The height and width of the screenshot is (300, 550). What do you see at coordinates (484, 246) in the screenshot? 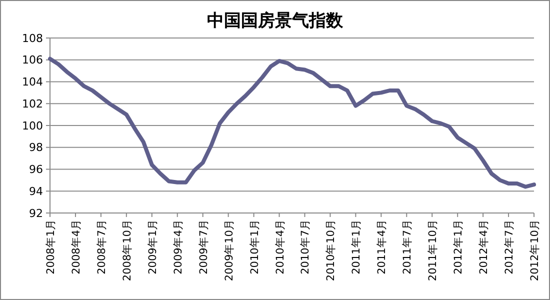
I see `x-tick-label: 2012年4月` at bounding box center [484, 246].